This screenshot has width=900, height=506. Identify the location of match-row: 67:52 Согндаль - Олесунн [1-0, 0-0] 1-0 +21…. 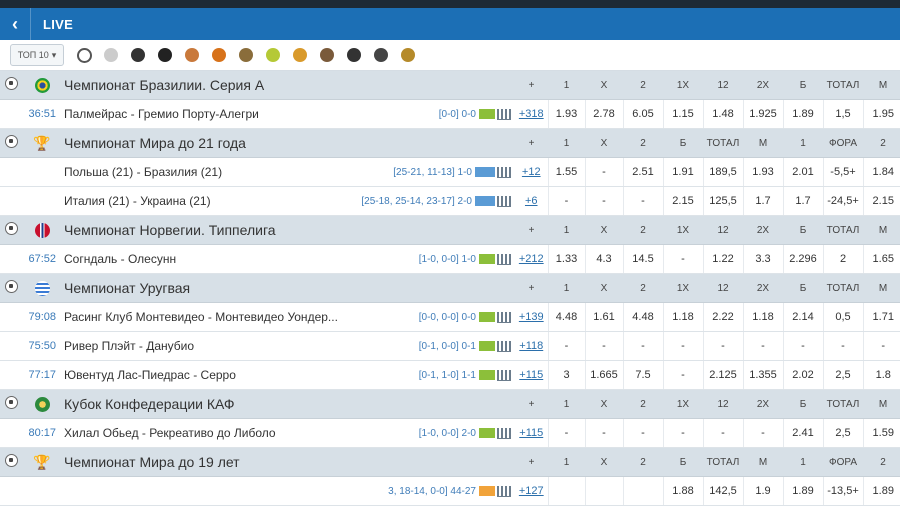
(450, 259).